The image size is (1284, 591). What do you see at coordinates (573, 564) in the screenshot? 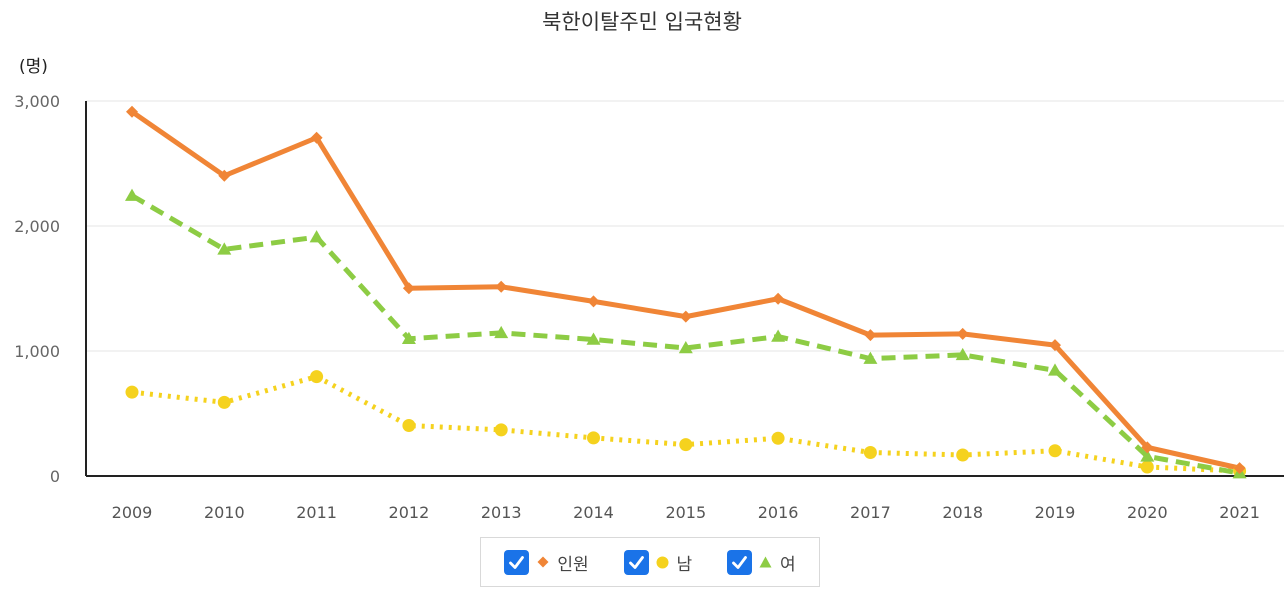
I see `legend-label: 인원` at bounding box center [573, 564].